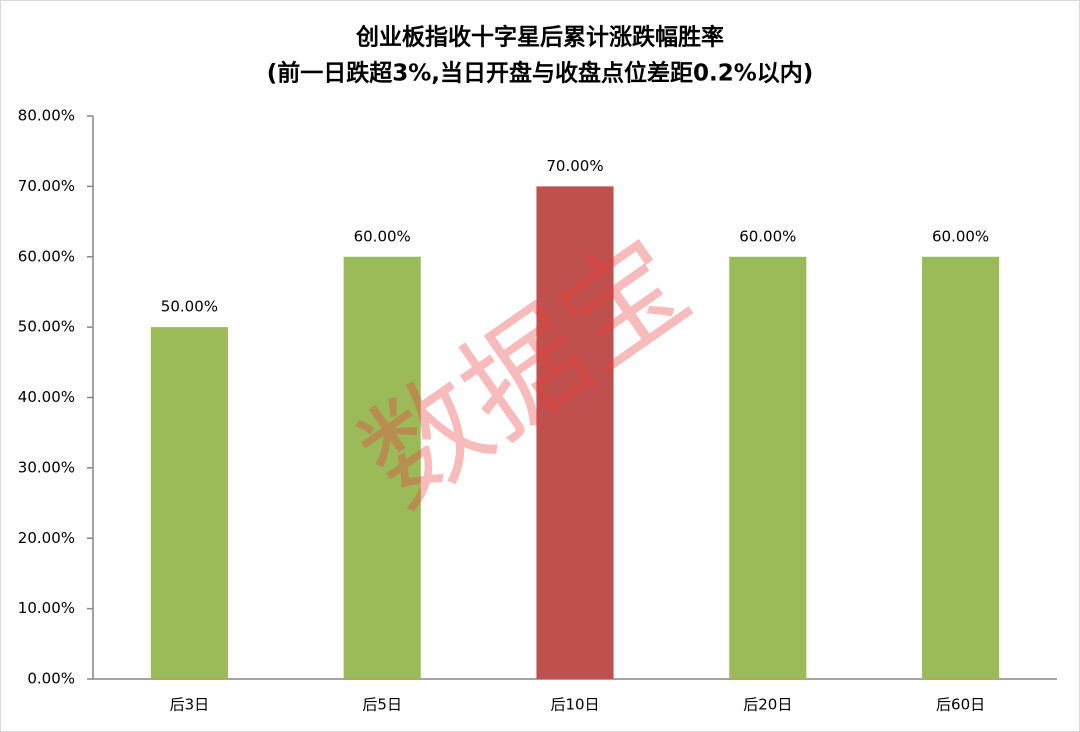 Image resolution: width=1080 pixels, height=732 pixels. I want to click on y-tick-label: 30.00%, so click(46, 467).